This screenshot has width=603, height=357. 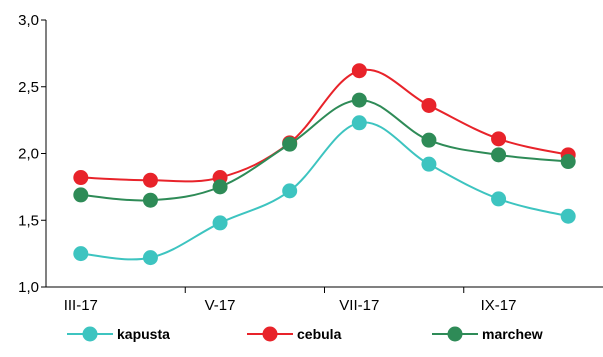 What do you see at coordinates (359, 100) in the screenshot?
I see `data-point-marchew: VII-17: 2.4` at bounding box center [359, 100].